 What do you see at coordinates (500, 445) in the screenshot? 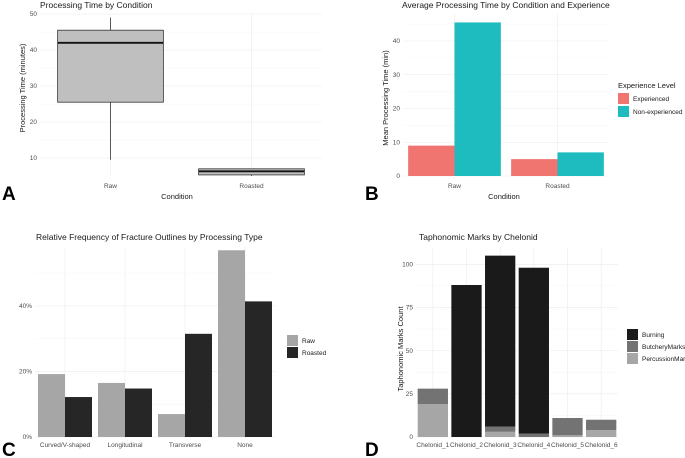
I see `panel-d-xtick-label: Chelonid_3` at bounding box center [500, 445].